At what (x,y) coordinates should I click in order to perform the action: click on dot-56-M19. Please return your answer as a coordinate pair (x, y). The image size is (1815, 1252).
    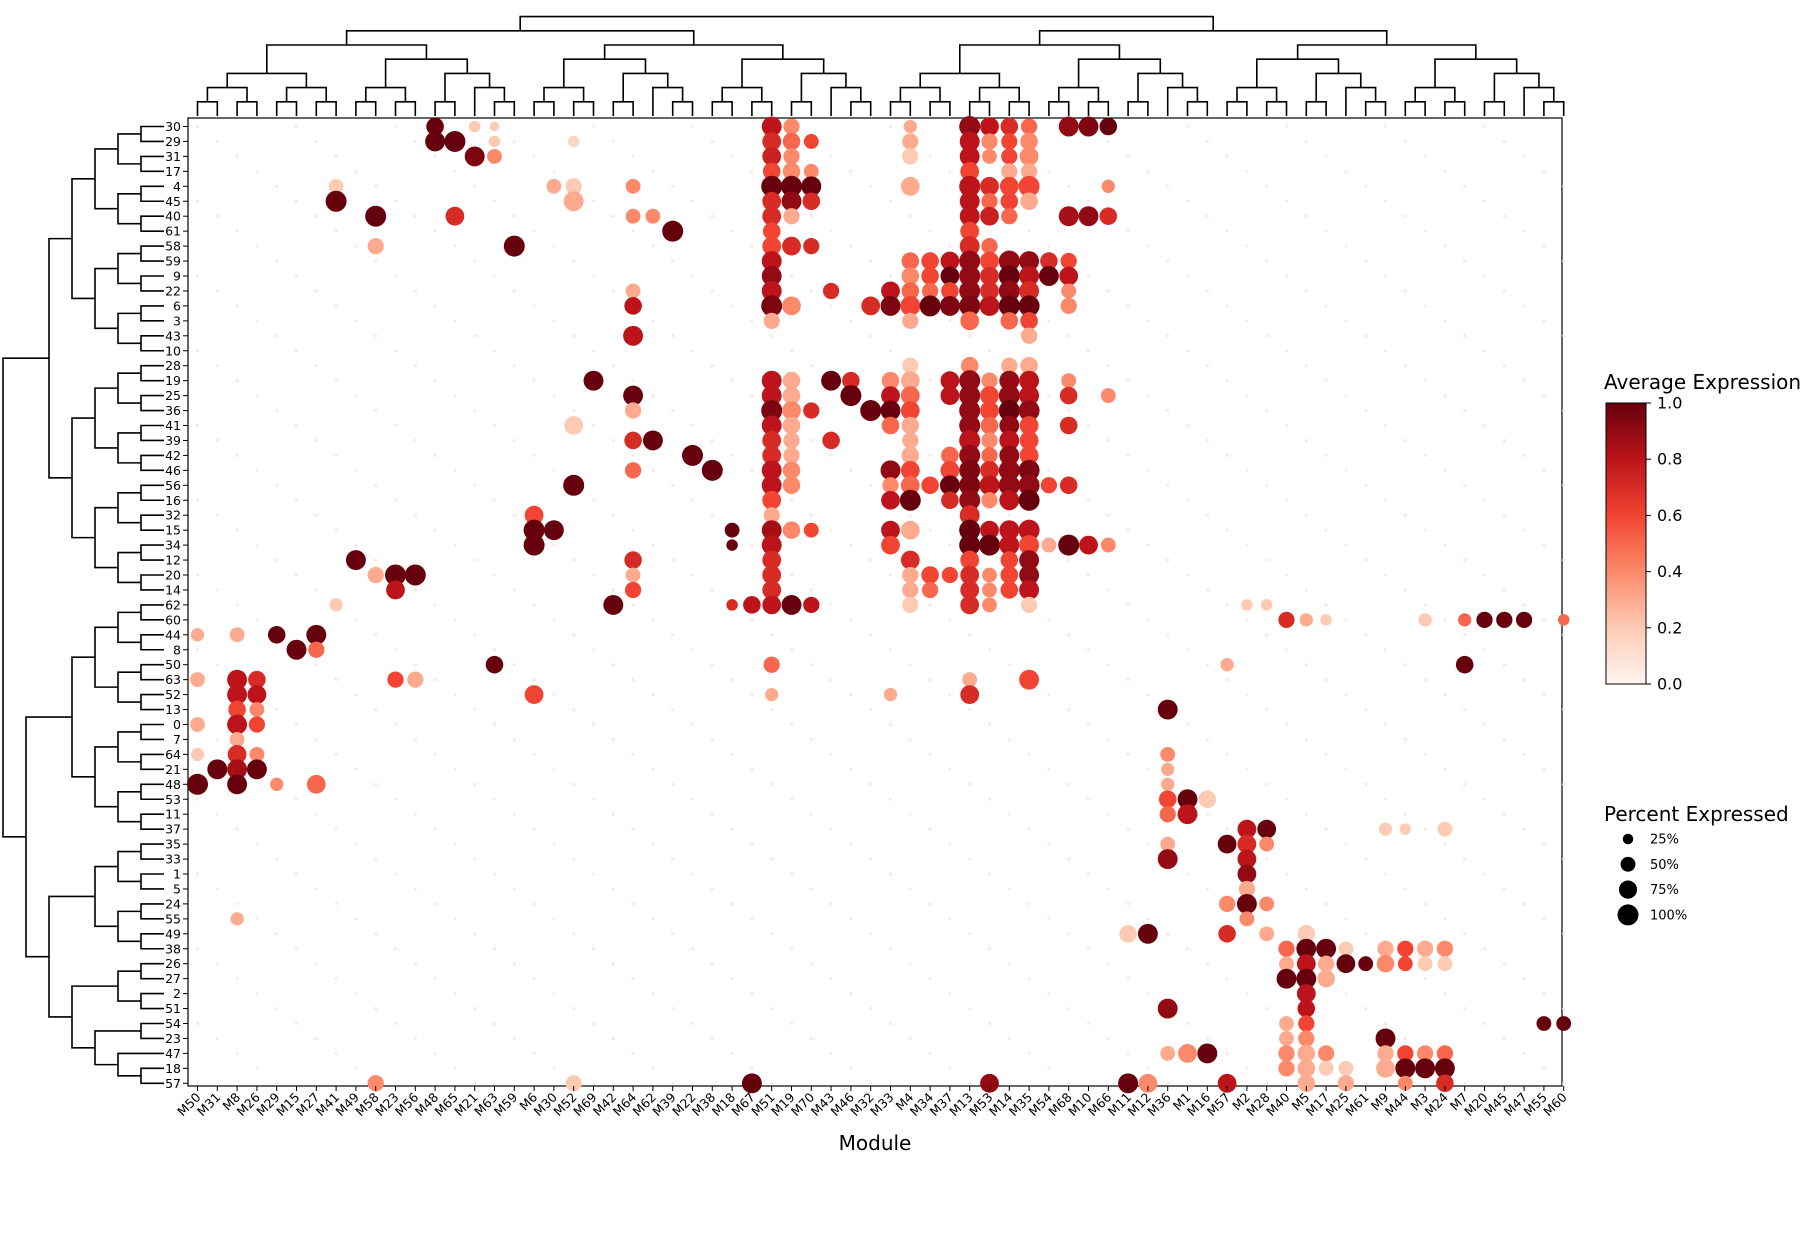
    Looking at the image, I should click on (791, 485).